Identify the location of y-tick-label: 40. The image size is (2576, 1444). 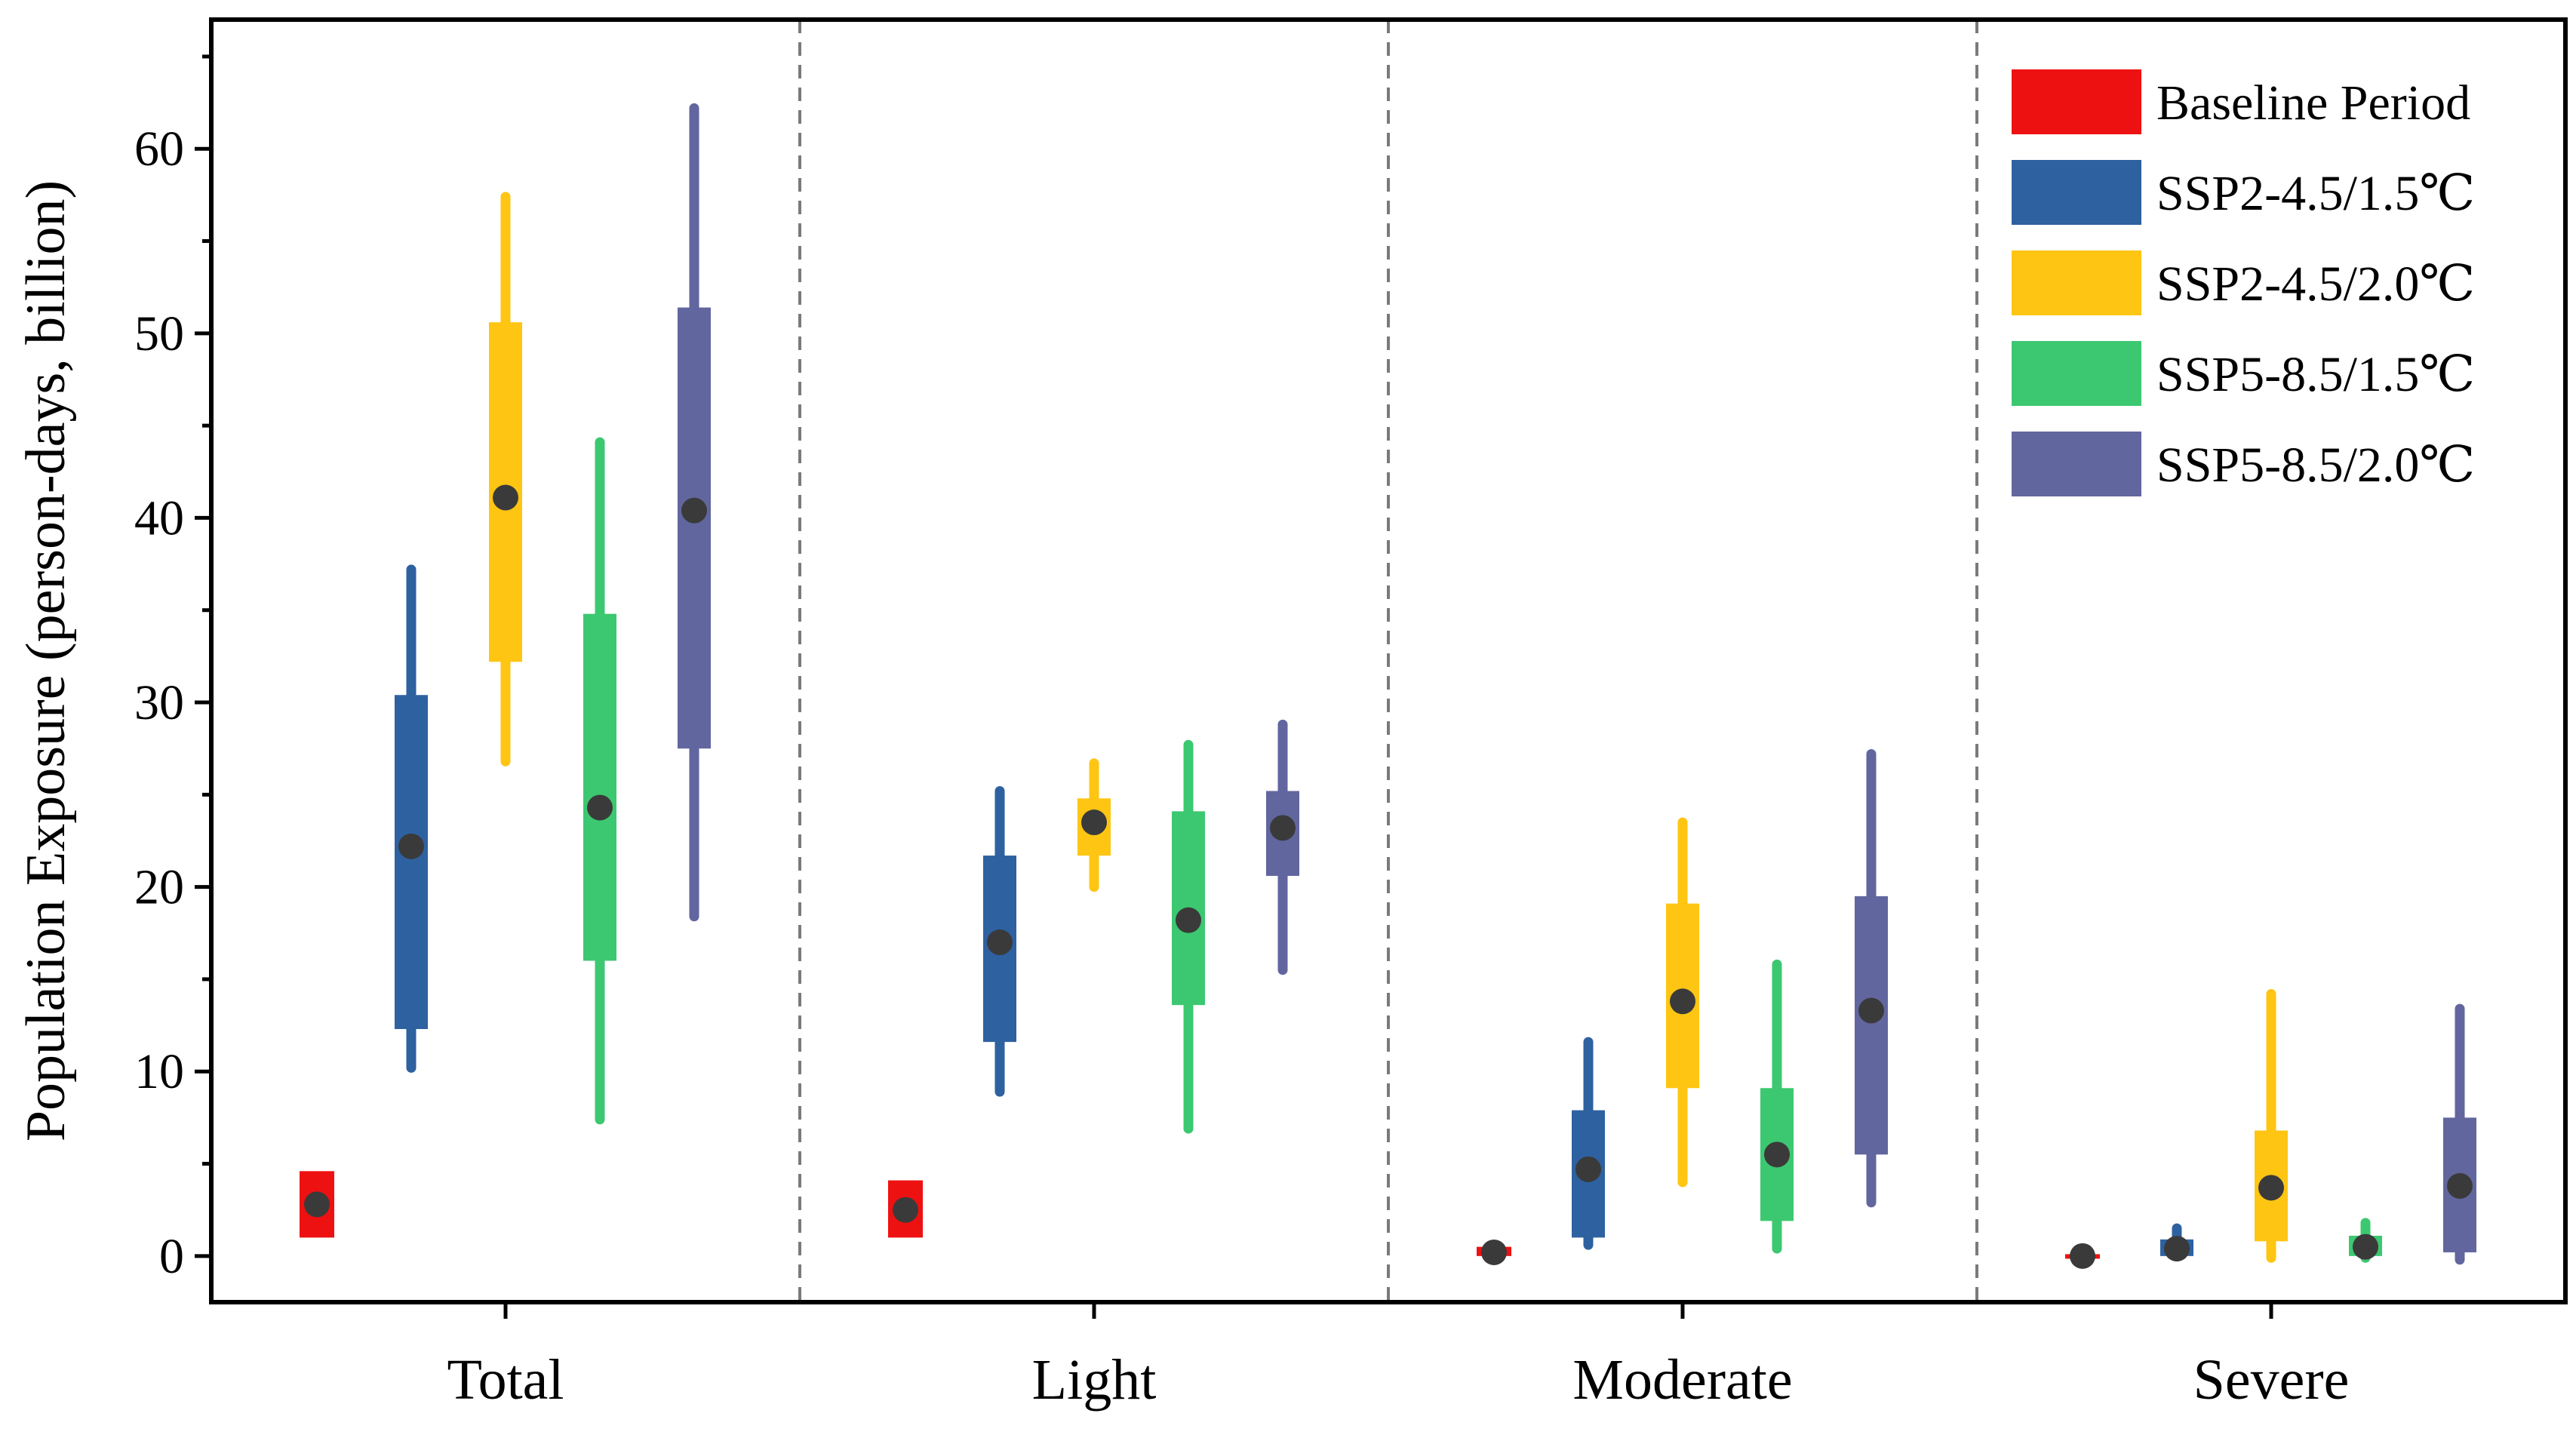
(159, 517).